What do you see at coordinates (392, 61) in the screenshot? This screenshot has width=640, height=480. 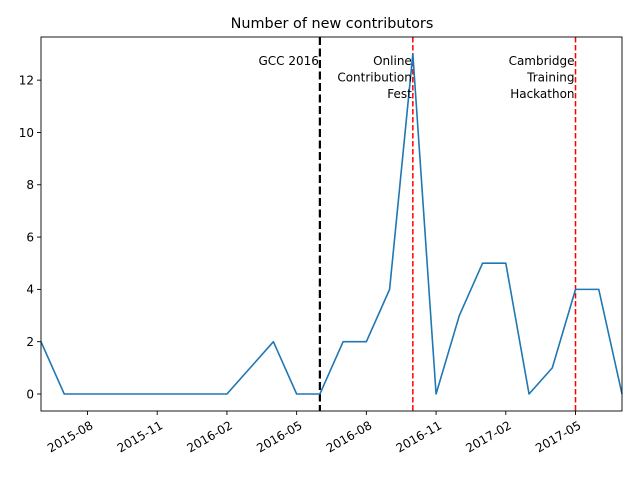 I see `event-label-1: Online` at bounding box center [392, 61].